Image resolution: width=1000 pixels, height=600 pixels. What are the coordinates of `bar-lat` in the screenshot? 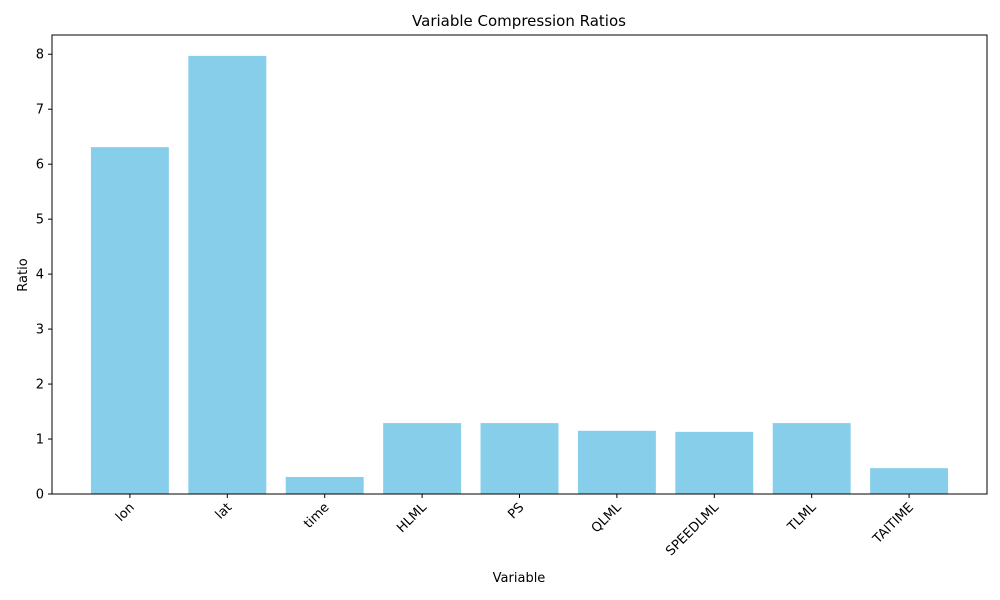 It's located at (227, 274).